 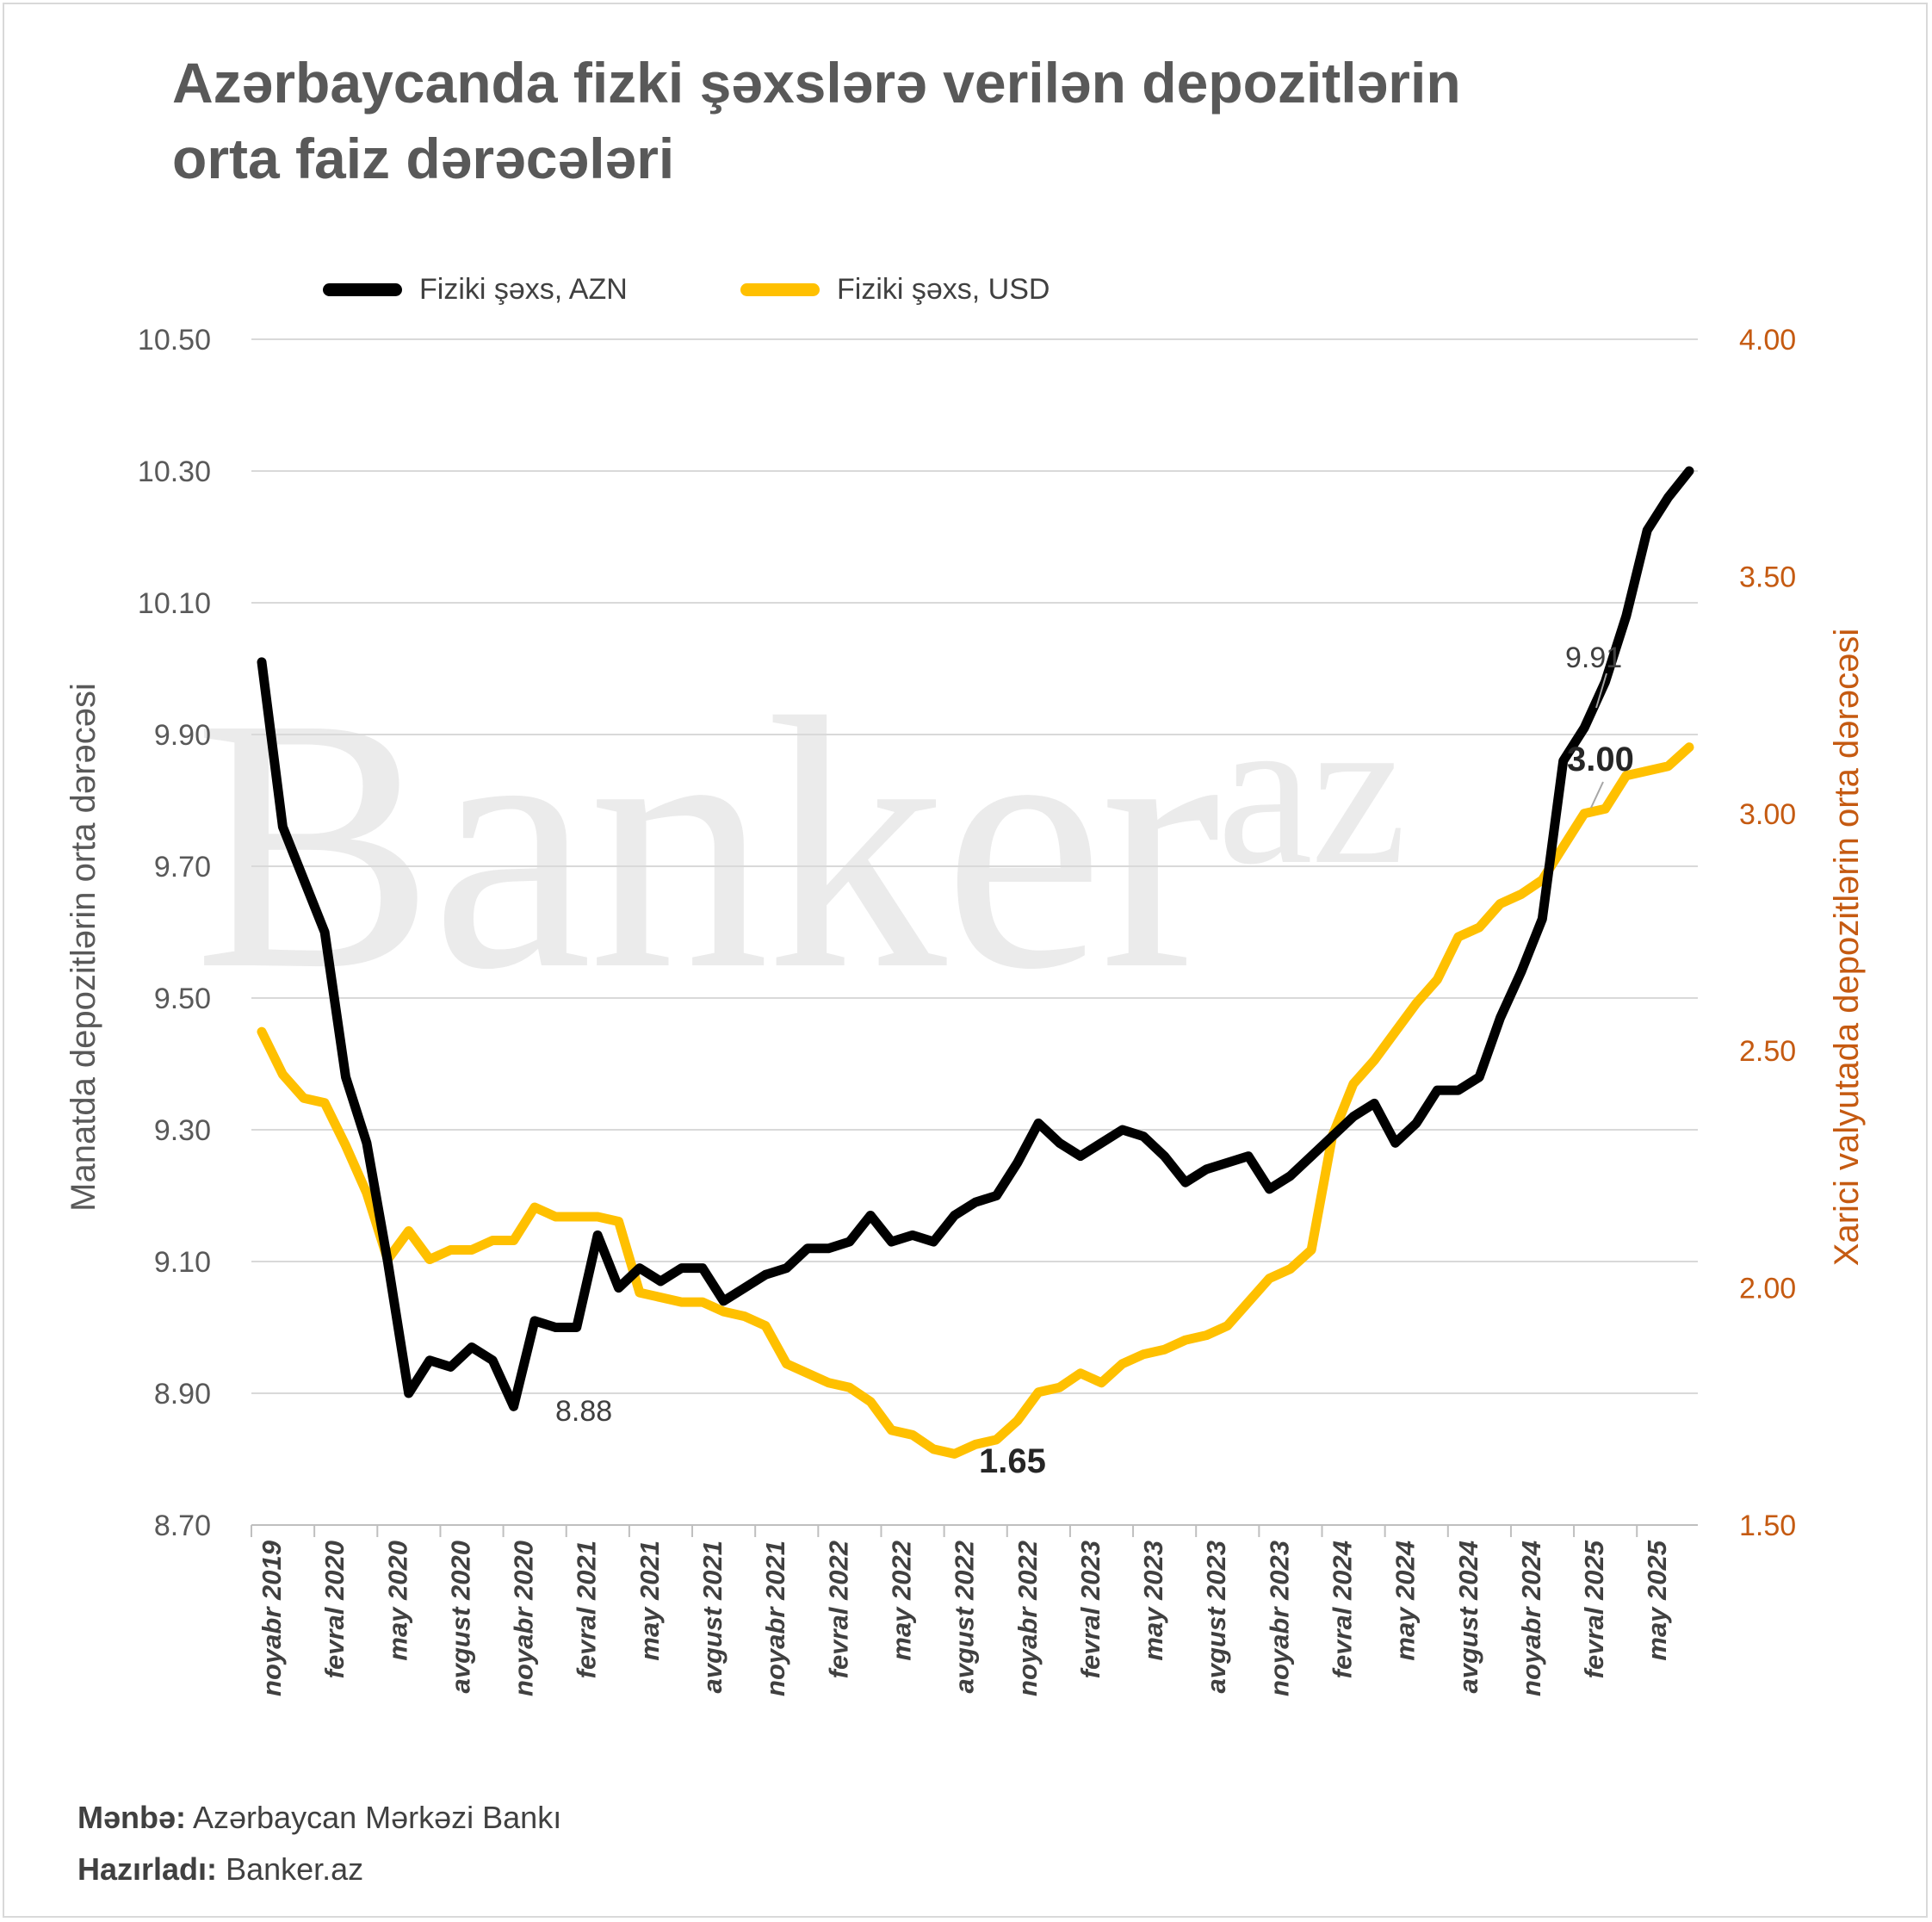 I want to click on x-tick-label: may 2020, so click(x=397, y=1601).